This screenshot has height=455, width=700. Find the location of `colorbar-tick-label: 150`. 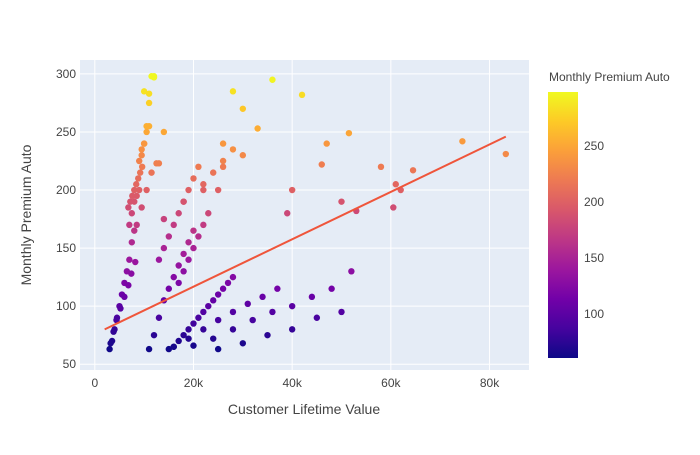

colorbar-tick-label: 150 is located at coordinates (594, 258).